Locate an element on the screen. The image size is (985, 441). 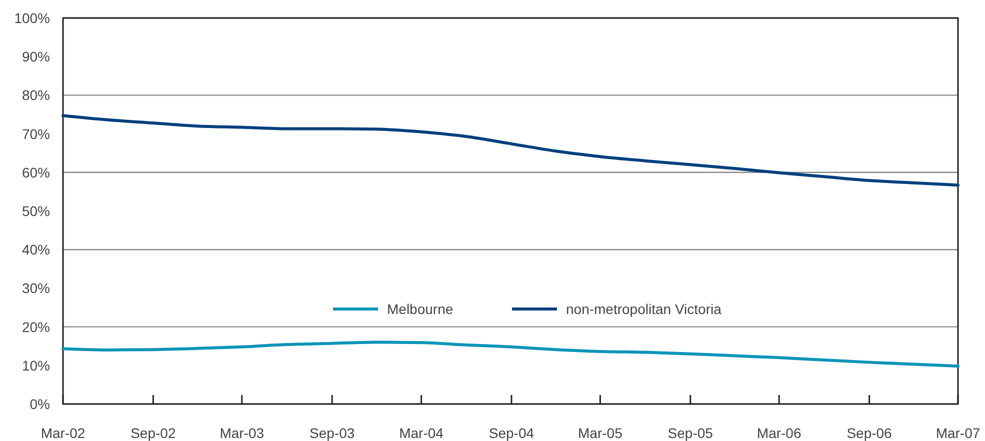
y-tick-label: 50% is located at coordinates (36, 211).